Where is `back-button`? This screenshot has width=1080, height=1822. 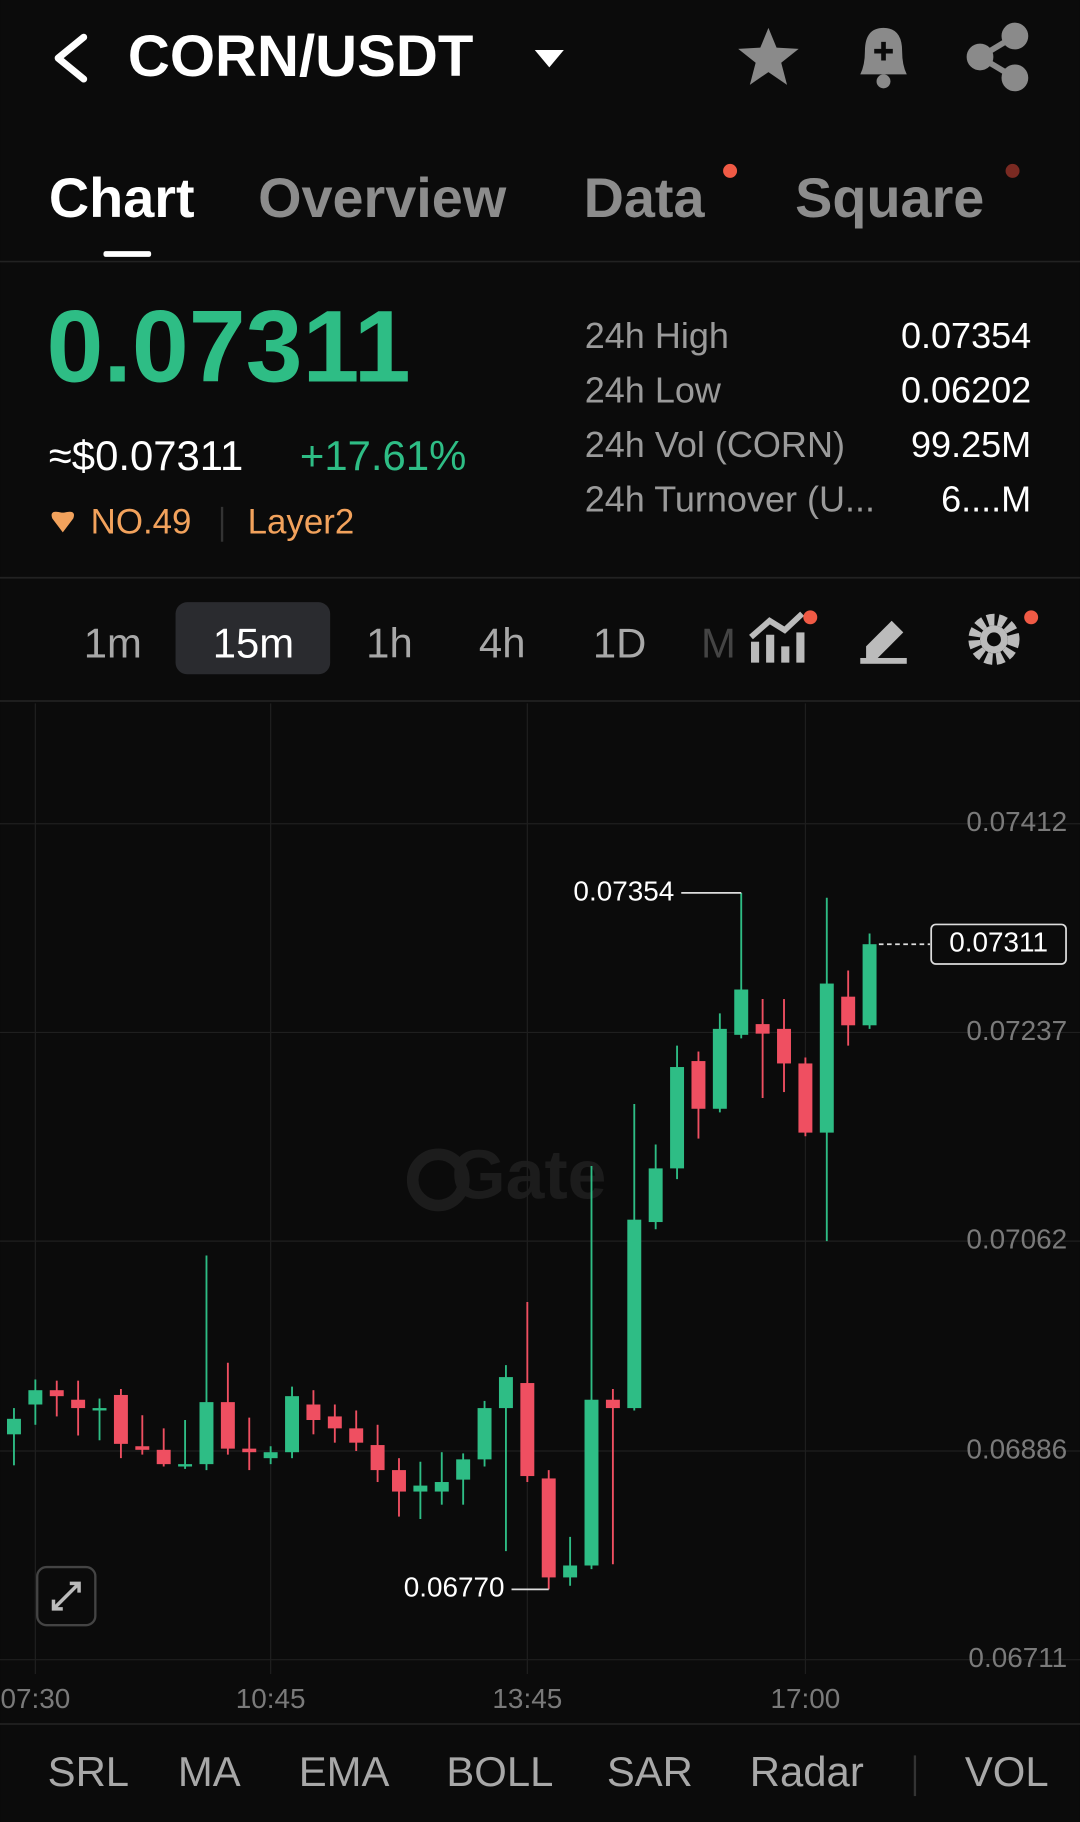
back-button is located at coordinates (71, 58).